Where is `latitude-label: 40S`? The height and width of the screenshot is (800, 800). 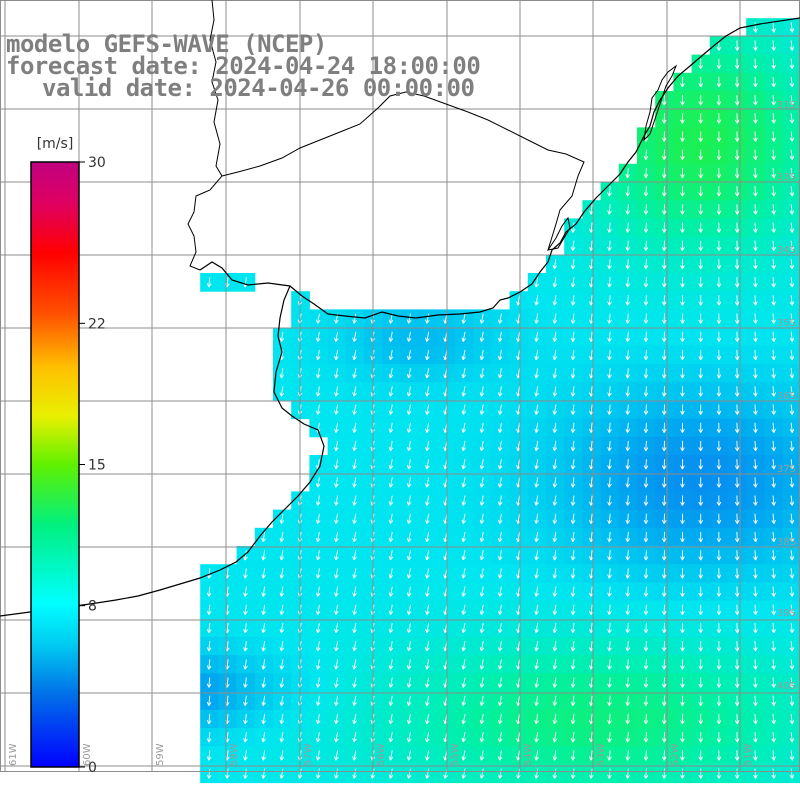
latitude-label: 40S is located at coordinates (786, 686).